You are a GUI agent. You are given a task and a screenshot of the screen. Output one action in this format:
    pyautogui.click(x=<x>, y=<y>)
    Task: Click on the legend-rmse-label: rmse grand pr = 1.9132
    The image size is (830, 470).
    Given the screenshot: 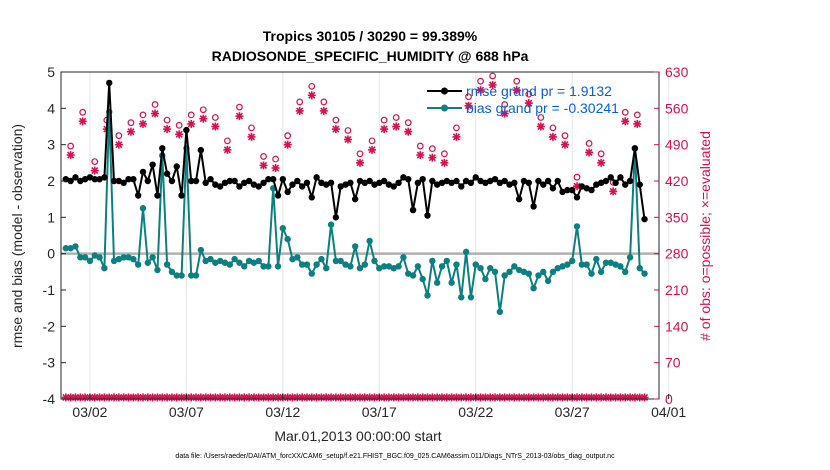 What is the action you would take?
    pyautogui.click(x=539, y=91)
    